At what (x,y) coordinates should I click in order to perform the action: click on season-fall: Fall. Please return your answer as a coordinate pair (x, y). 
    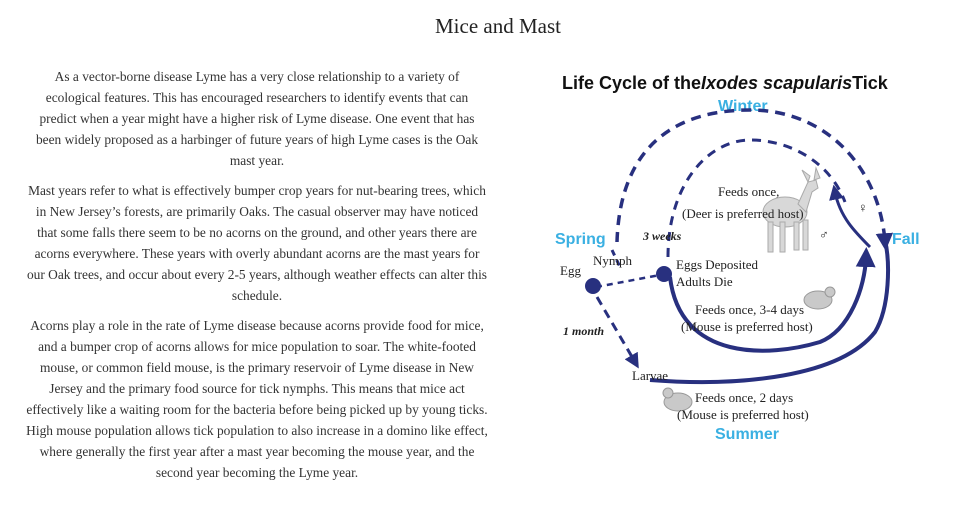
    Looking at the image, I should click on (906, 239).